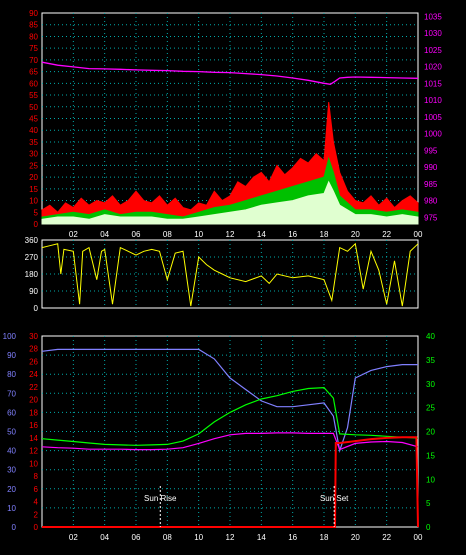 The width and height of the screenshot is (466, 555). I want to click on direction-label-s: S, so click(438, 274).